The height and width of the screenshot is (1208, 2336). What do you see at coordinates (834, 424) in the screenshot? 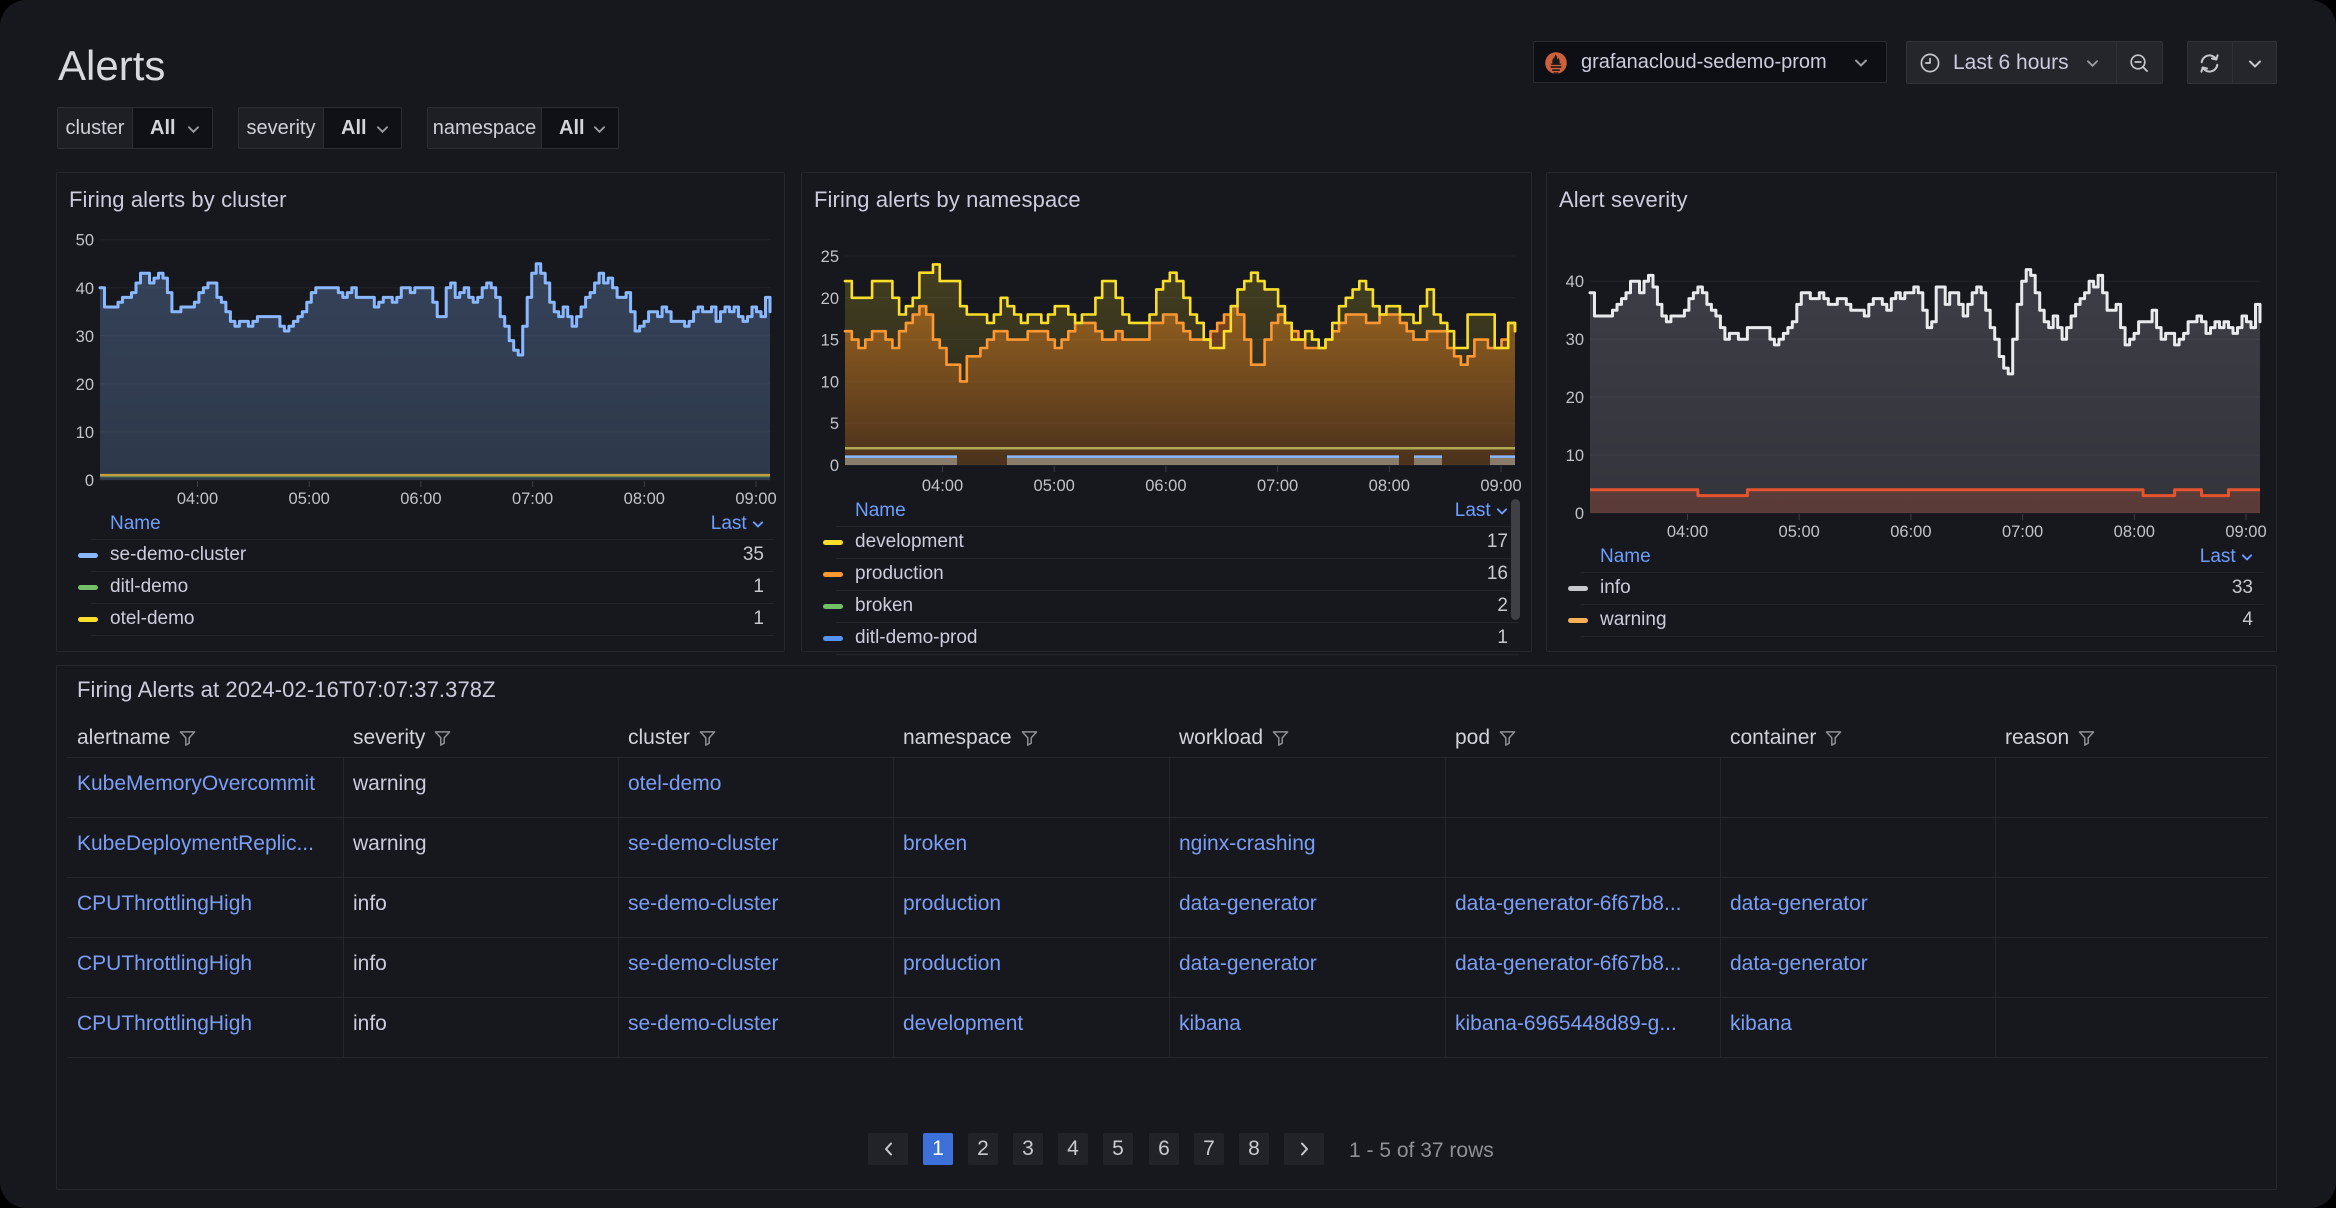
I see `svg-text: 5` at bounding box center [834, 424].